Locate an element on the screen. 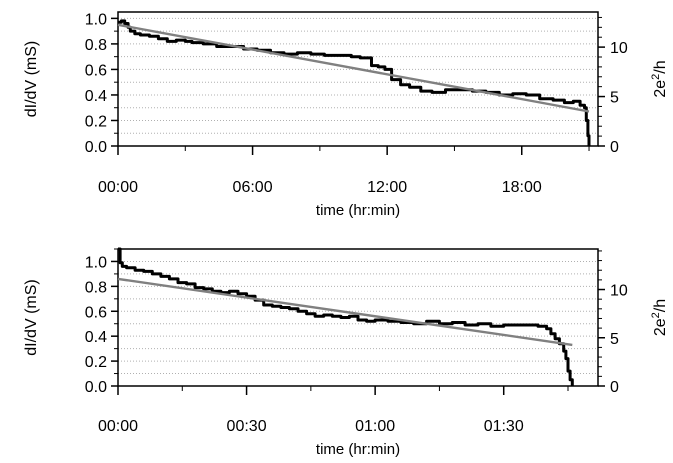 The height and width of the screenshot is (463, 673). x-tick-label: 12:00 is located at coordinates (387, 187).